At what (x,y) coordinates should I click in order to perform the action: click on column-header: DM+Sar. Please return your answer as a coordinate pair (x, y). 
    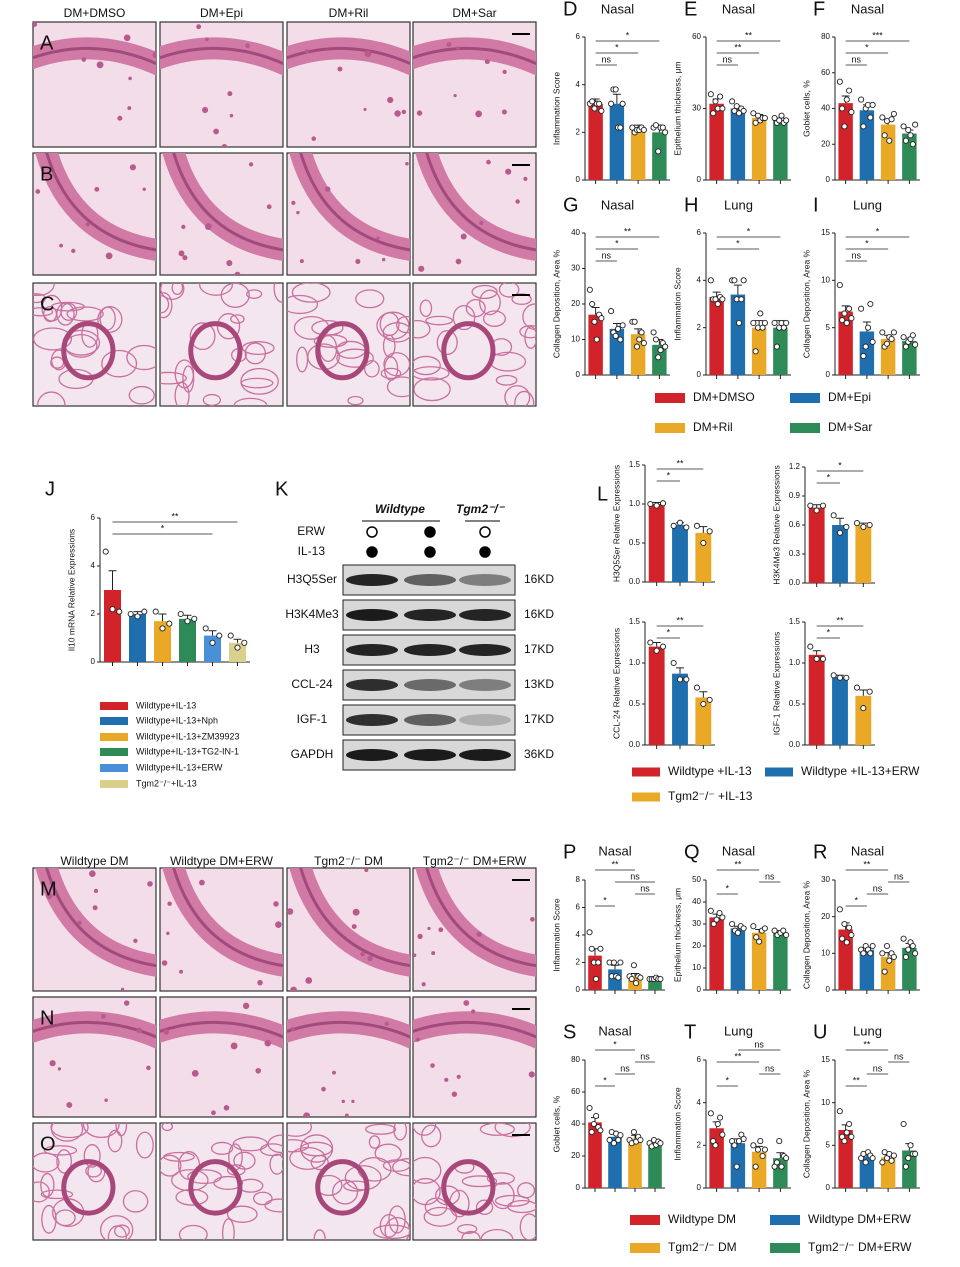
    Looking at the image, I should click on (474, 13).